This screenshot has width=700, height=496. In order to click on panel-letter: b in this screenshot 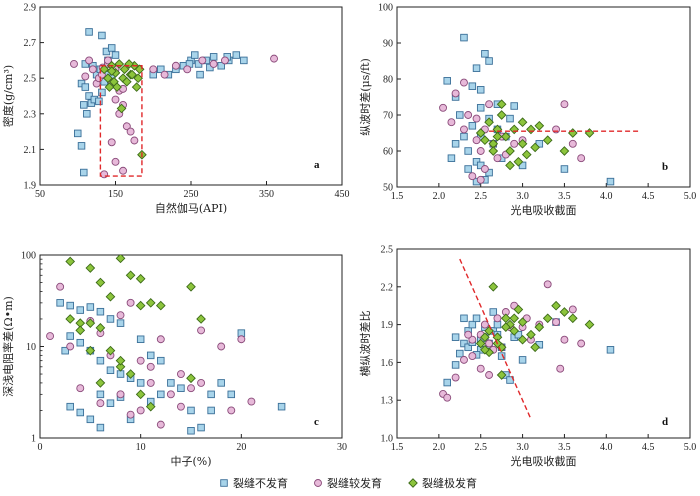, I will do `click(665, 167)`.